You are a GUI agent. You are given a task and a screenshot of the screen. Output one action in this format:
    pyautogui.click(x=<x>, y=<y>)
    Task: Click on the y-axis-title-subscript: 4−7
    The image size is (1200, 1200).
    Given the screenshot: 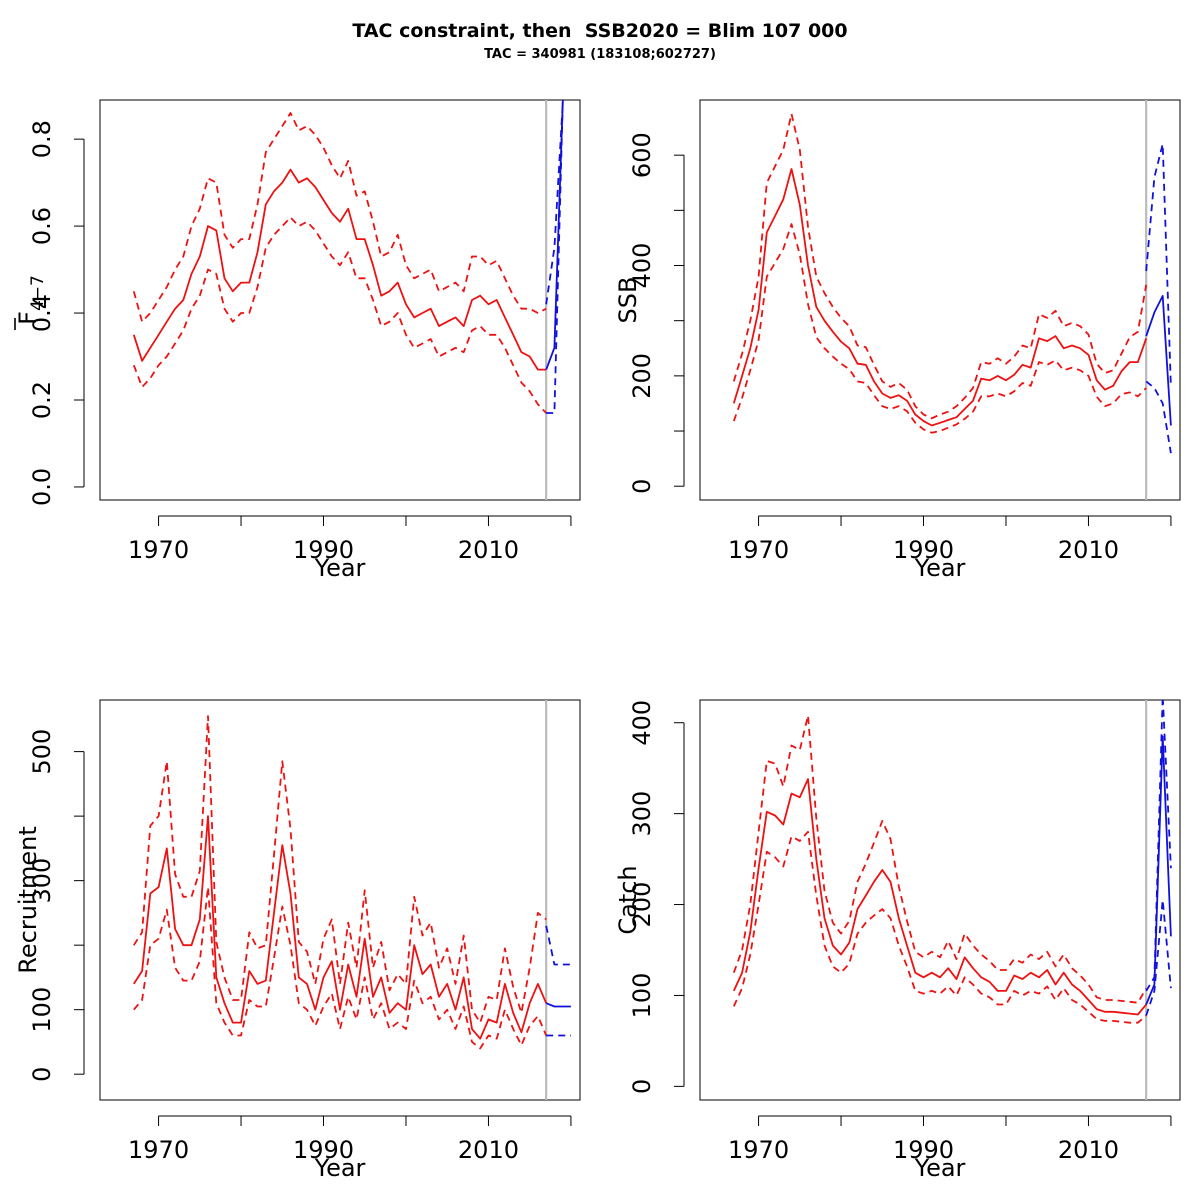 What is the action you would take?
    pyautogui.click(x=38, y=293)
    